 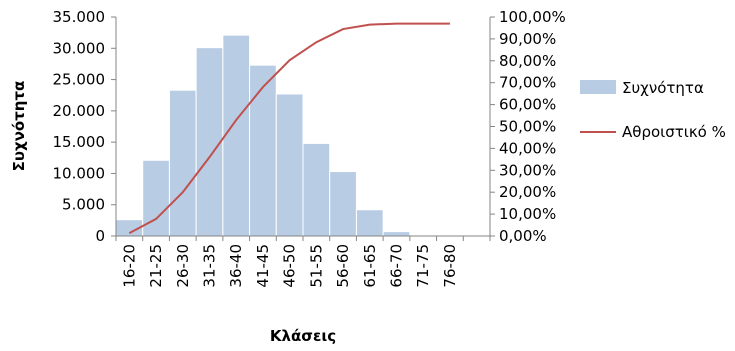 I want to click on x-tick-label: 36-40, so click(x=236, y=266).